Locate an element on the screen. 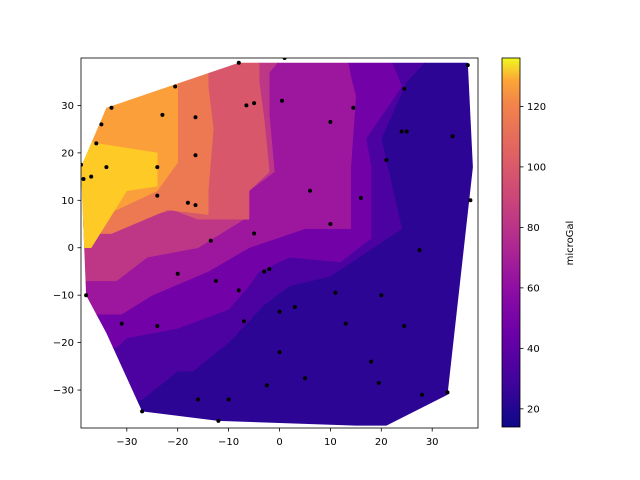 Image resolution: width=640 pixels, height=480 pixels. y-tick-label: −30 is located at coordinates (63, 391).